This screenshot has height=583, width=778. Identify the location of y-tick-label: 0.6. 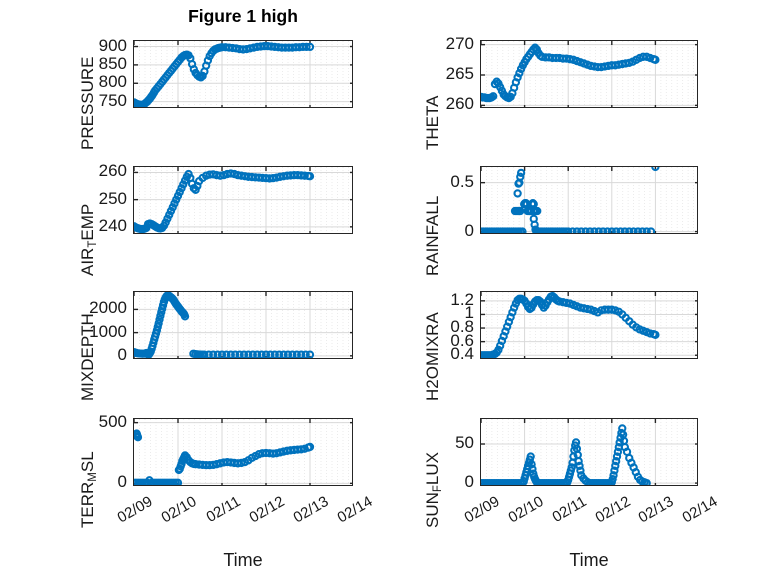
(462, 340).